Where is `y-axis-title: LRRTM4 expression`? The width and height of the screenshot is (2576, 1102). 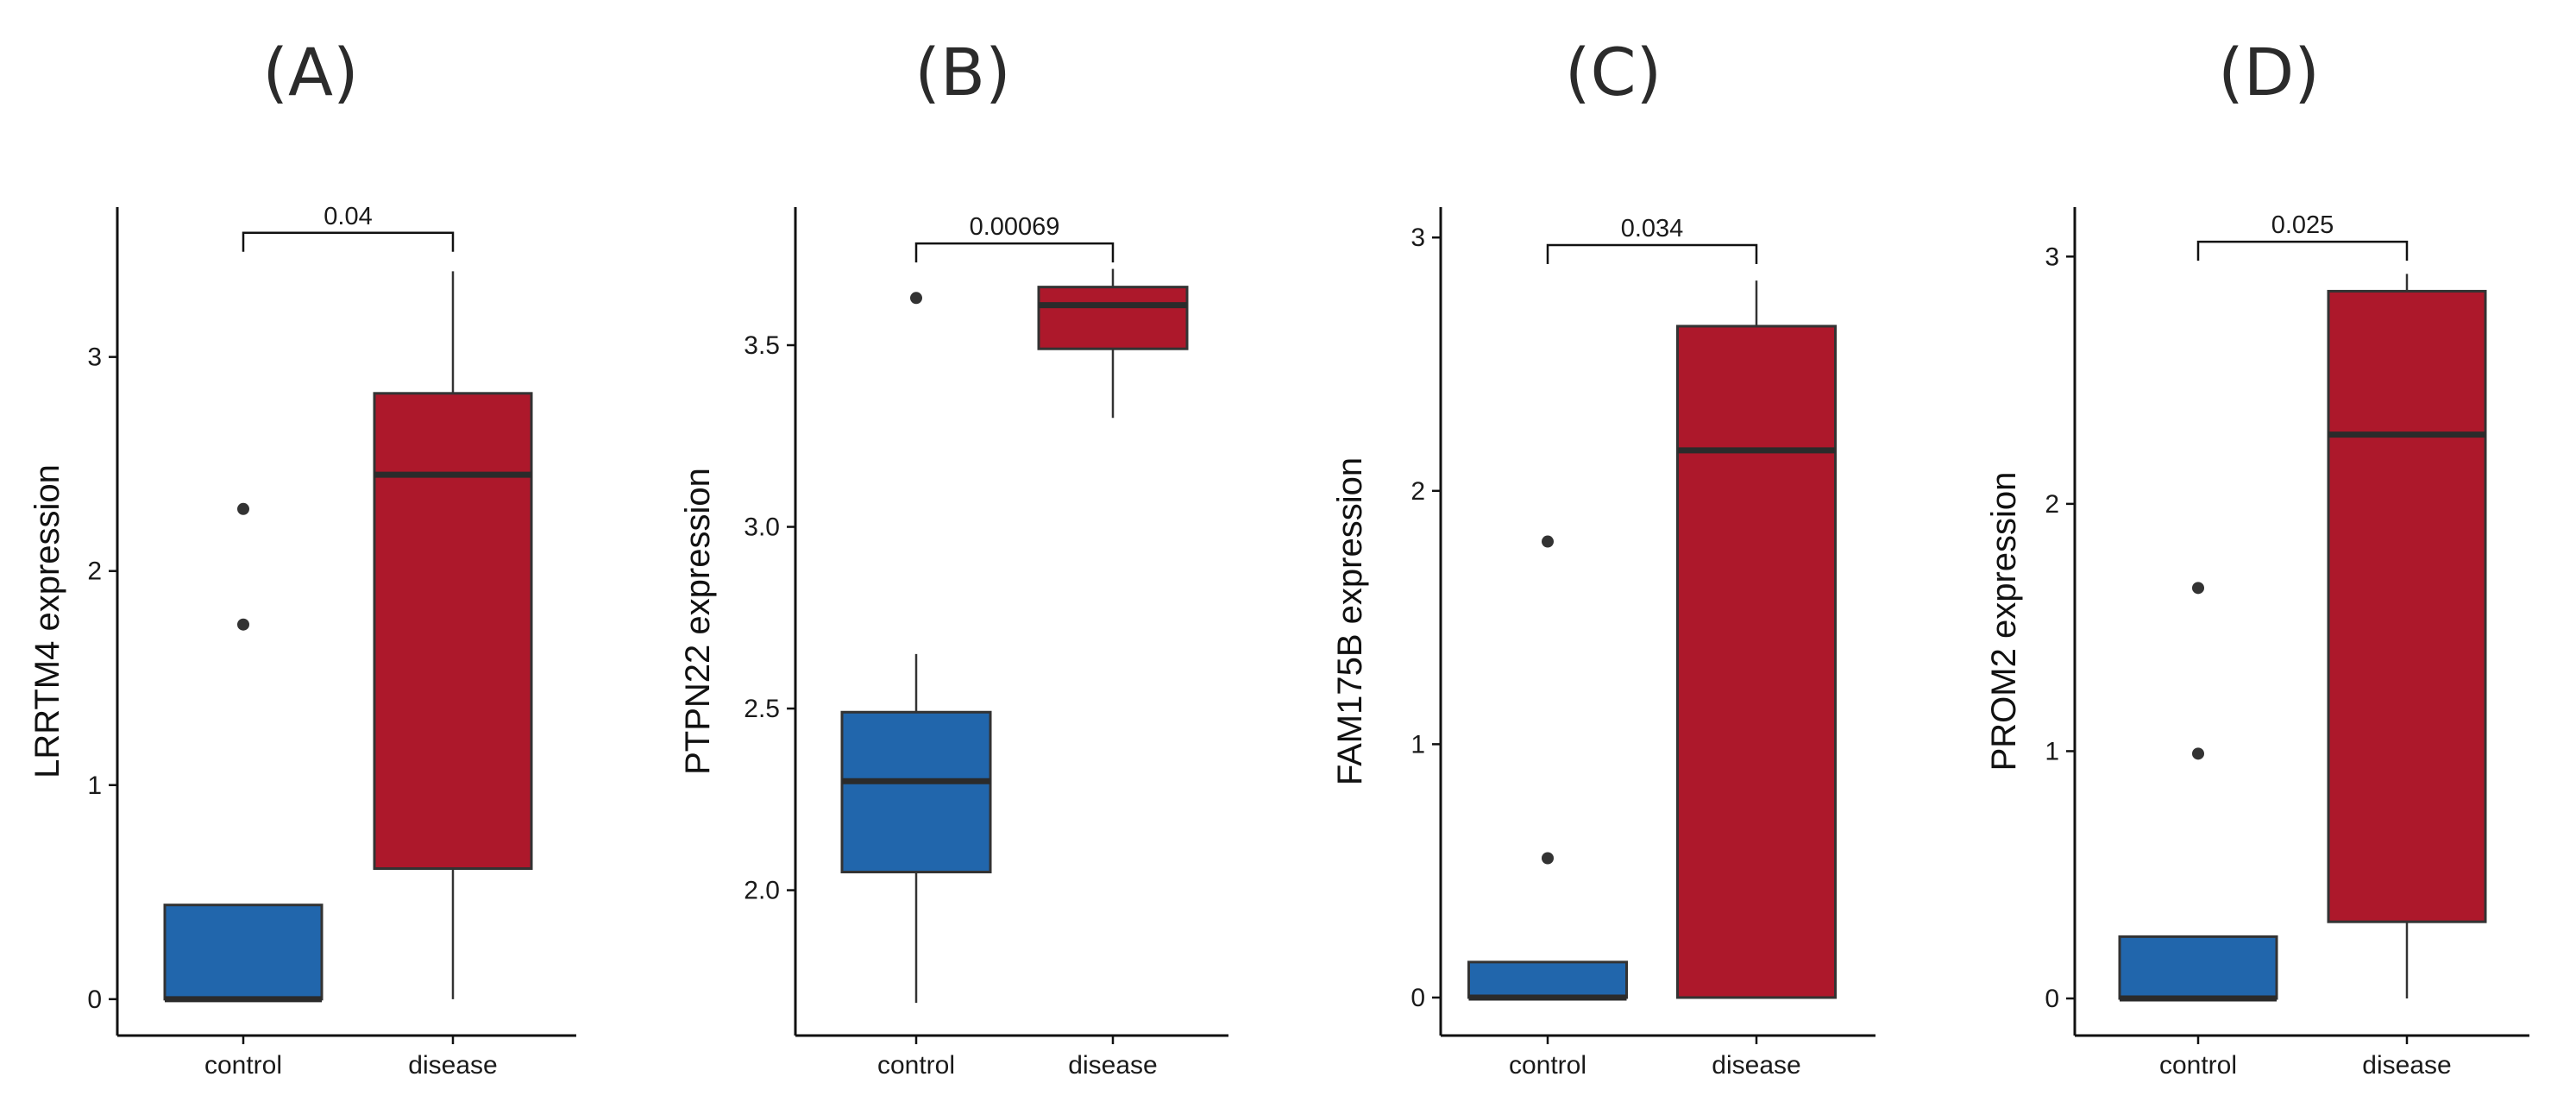 y-axis-title: LRRTM4 expression is located at coordinates (47, 621).